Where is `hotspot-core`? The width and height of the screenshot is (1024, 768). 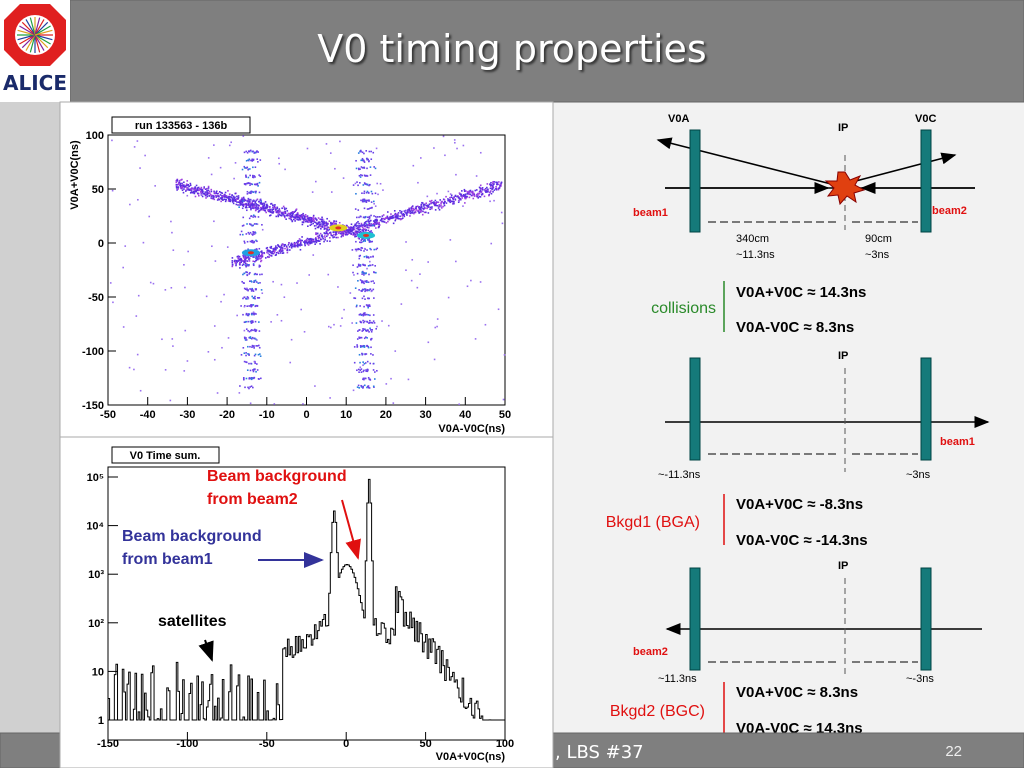
hotspot-core is located at coordinates (366, 235).